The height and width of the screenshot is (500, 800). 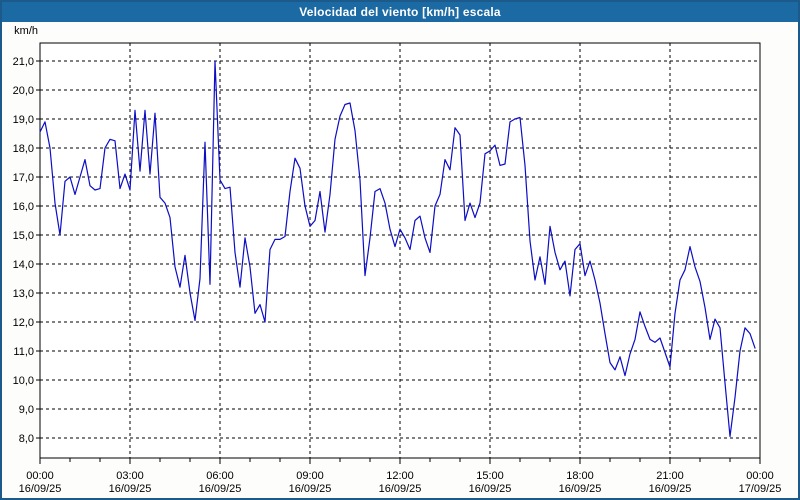 What do you see at coordinates (23, 352) in the screenshot?
I see `y-tick-label: 11,0` at bounding box center [23, 352].